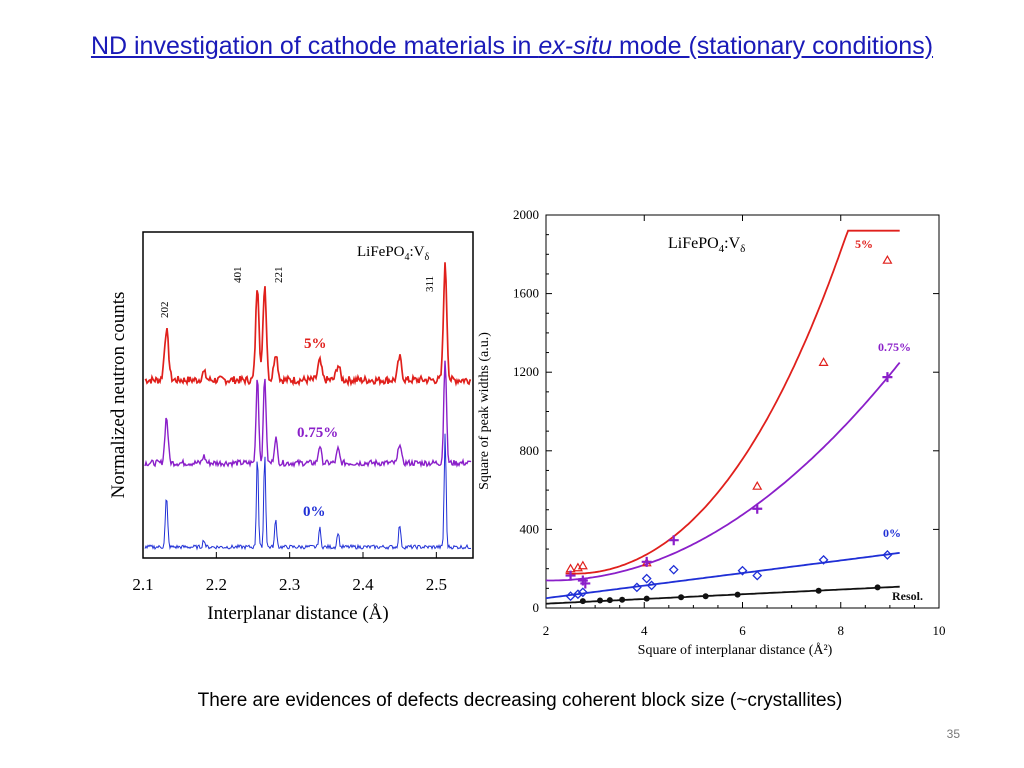  I want to click on pw-y-tick-label: 400, so click(530, 528).